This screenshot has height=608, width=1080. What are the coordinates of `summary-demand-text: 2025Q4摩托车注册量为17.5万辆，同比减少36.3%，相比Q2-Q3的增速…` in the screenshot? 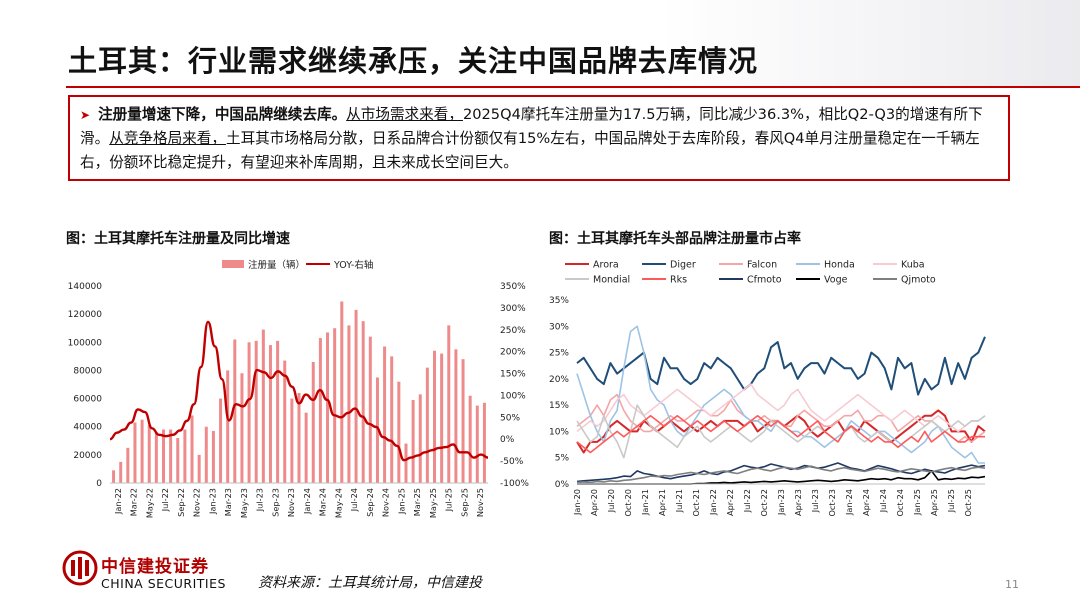 It's located at (531, 126).